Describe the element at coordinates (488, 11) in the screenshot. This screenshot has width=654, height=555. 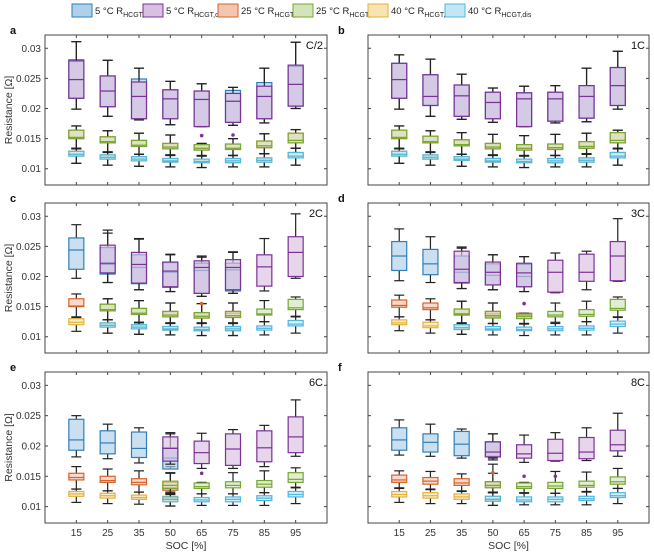
I see `legend-item-c40dis: 40 °C RHCGT,dis` at that location.